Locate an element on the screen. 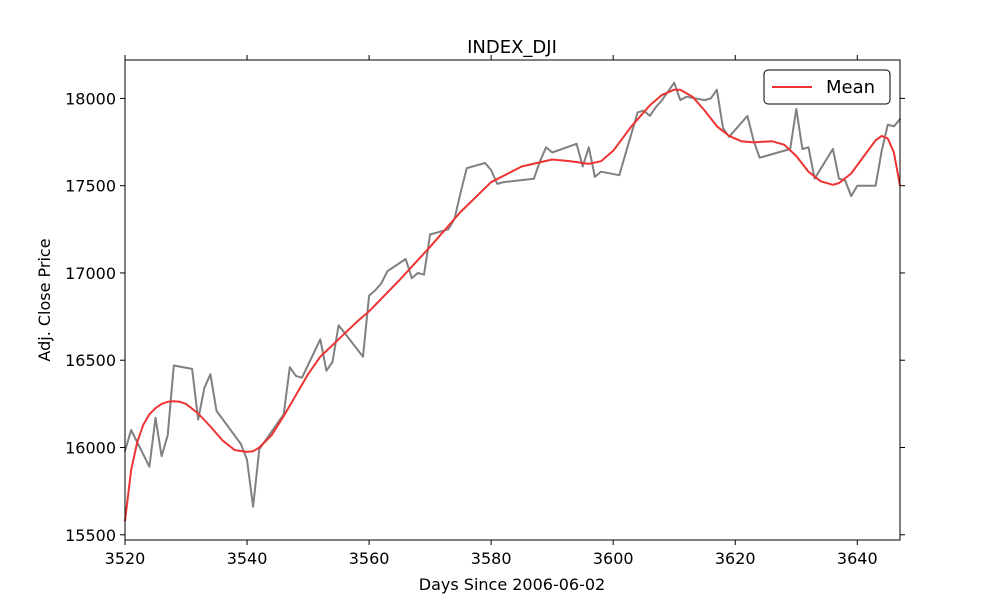  legend: Mean is located at coordinates (827, 87).